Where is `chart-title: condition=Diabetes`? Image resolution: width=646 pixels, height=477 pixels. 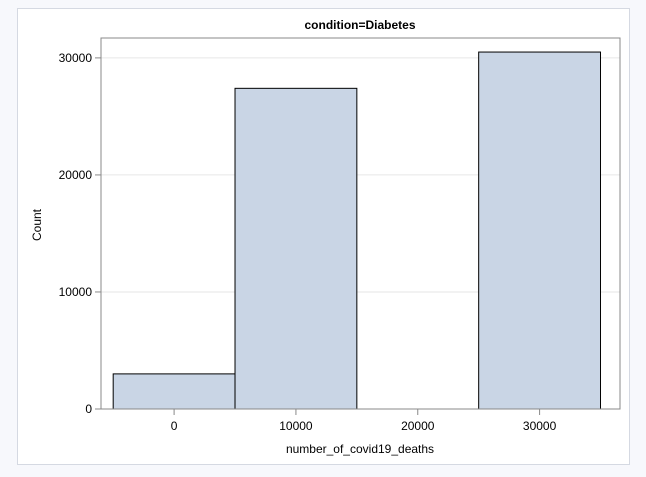
chart-title: condition=Diabetes is located at coordinates (359, 25).